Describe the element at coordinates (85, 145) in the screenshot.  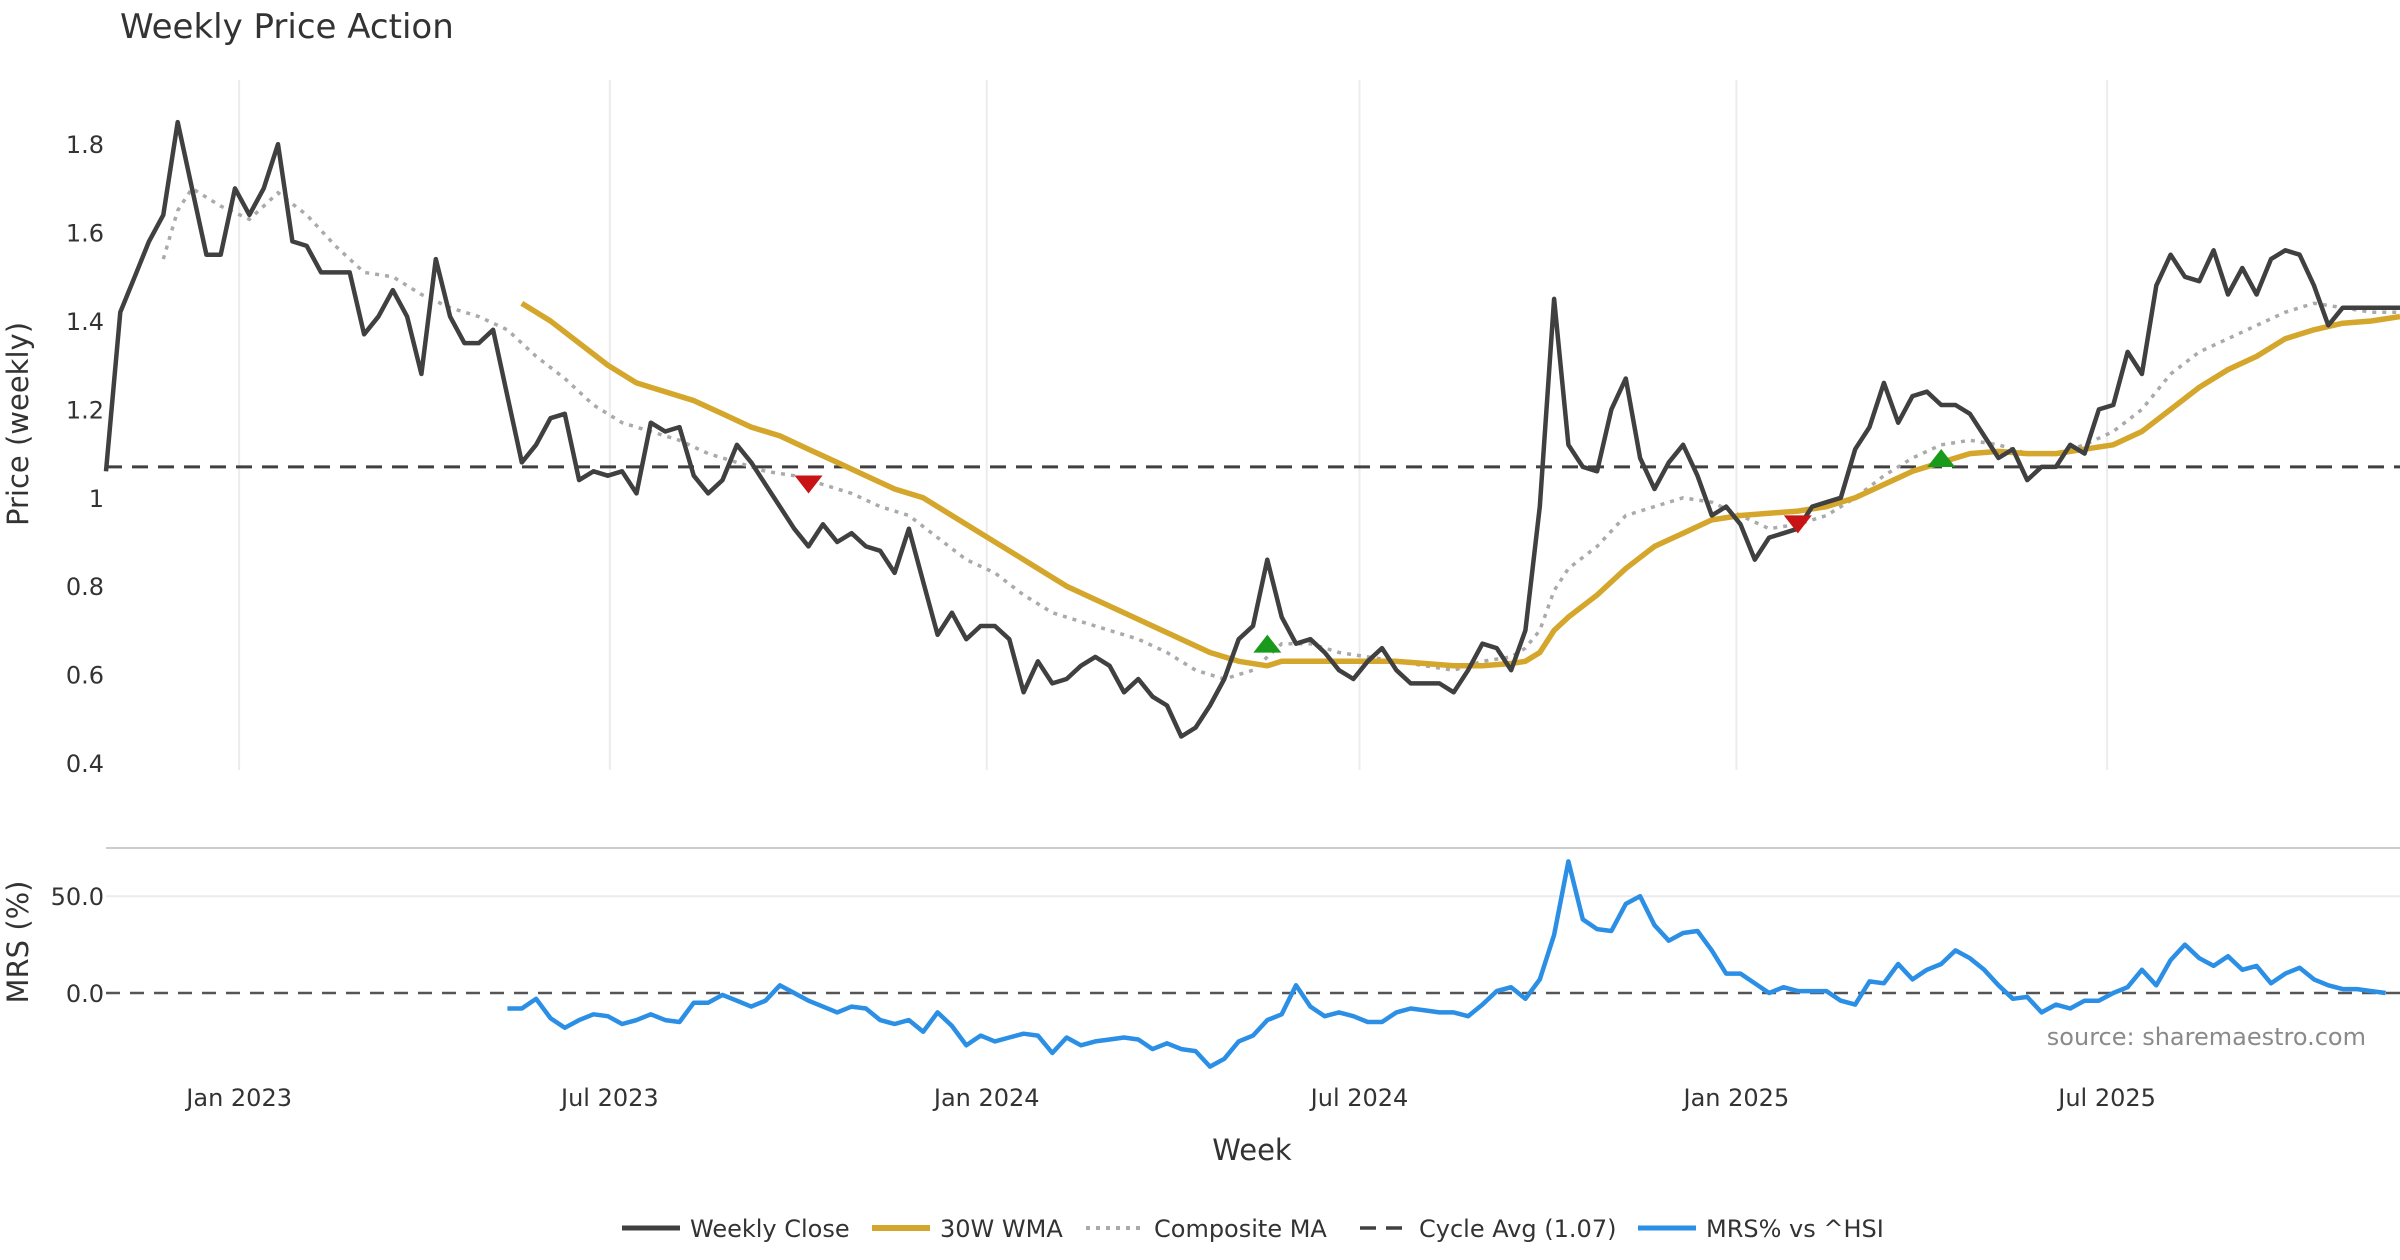
I see `price-y-tick-label: 1.8` at that location.